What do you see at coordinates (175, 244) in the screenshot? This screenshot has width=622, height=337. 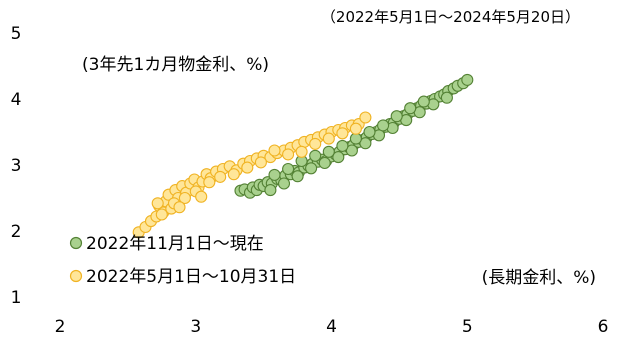 I see `legend-label-series-1: 2022年11月1日～現在` at bounding box center [175, 244].